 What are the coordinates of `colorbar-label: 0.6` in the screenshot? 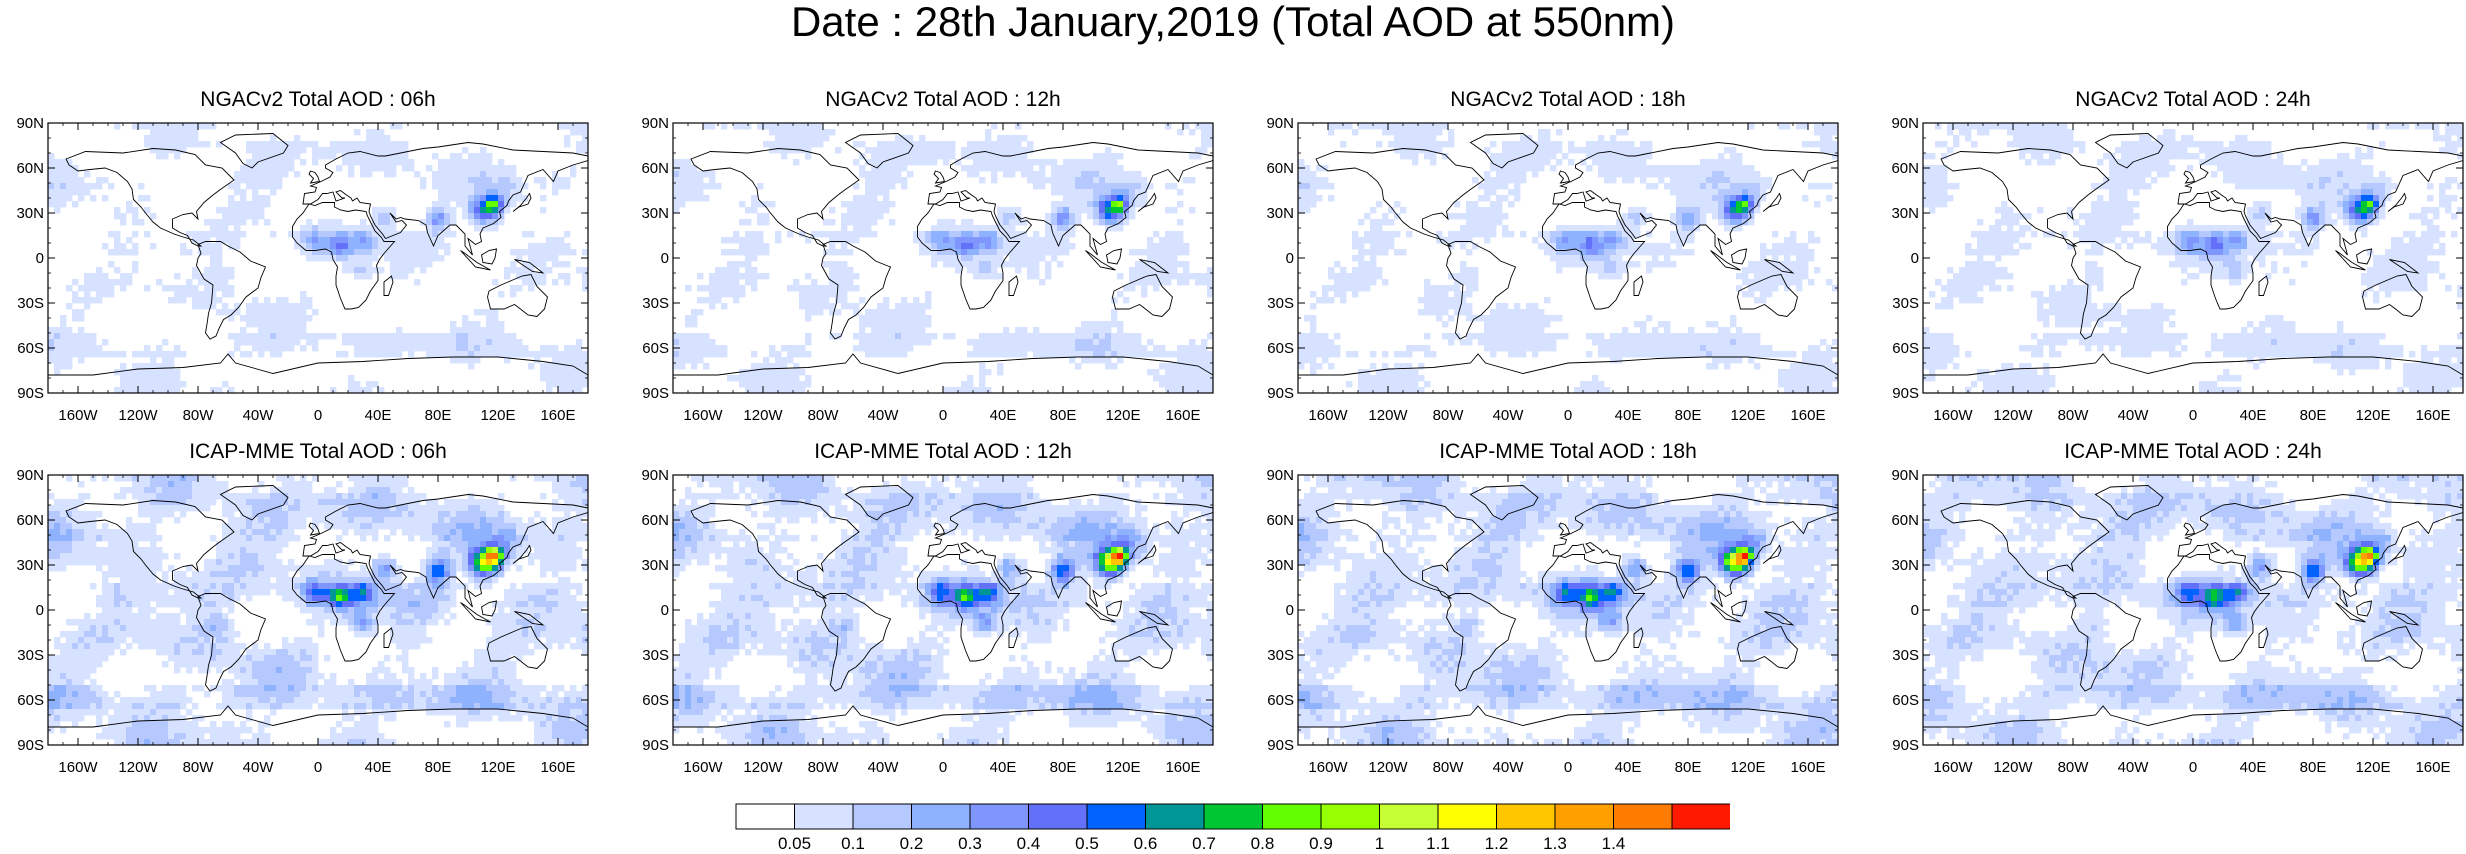 It's located at (1146, 842).